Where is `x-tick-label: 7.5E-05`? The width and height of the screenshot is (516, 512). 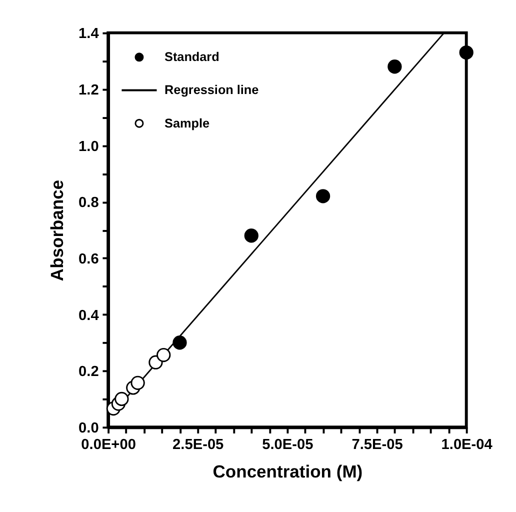 x-tick-label: 7.5E-05 is located at coordinates (377, 445).